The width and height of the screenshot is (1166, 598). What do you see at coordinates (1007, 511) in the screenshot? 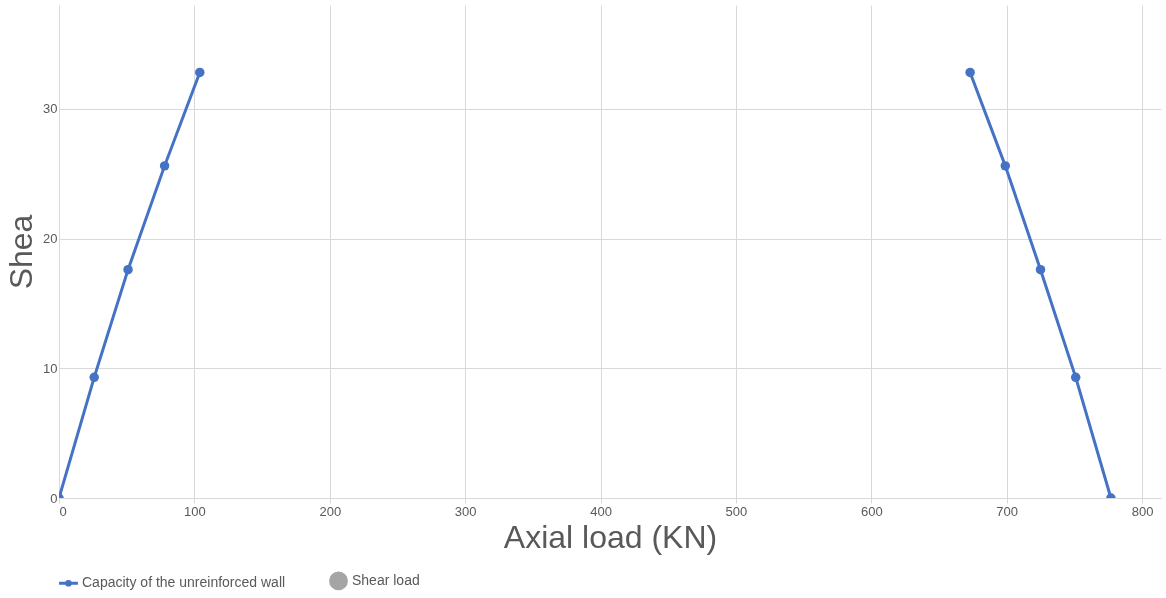
I see `x-tick-label: 700` at bounding box center [1007, 511].